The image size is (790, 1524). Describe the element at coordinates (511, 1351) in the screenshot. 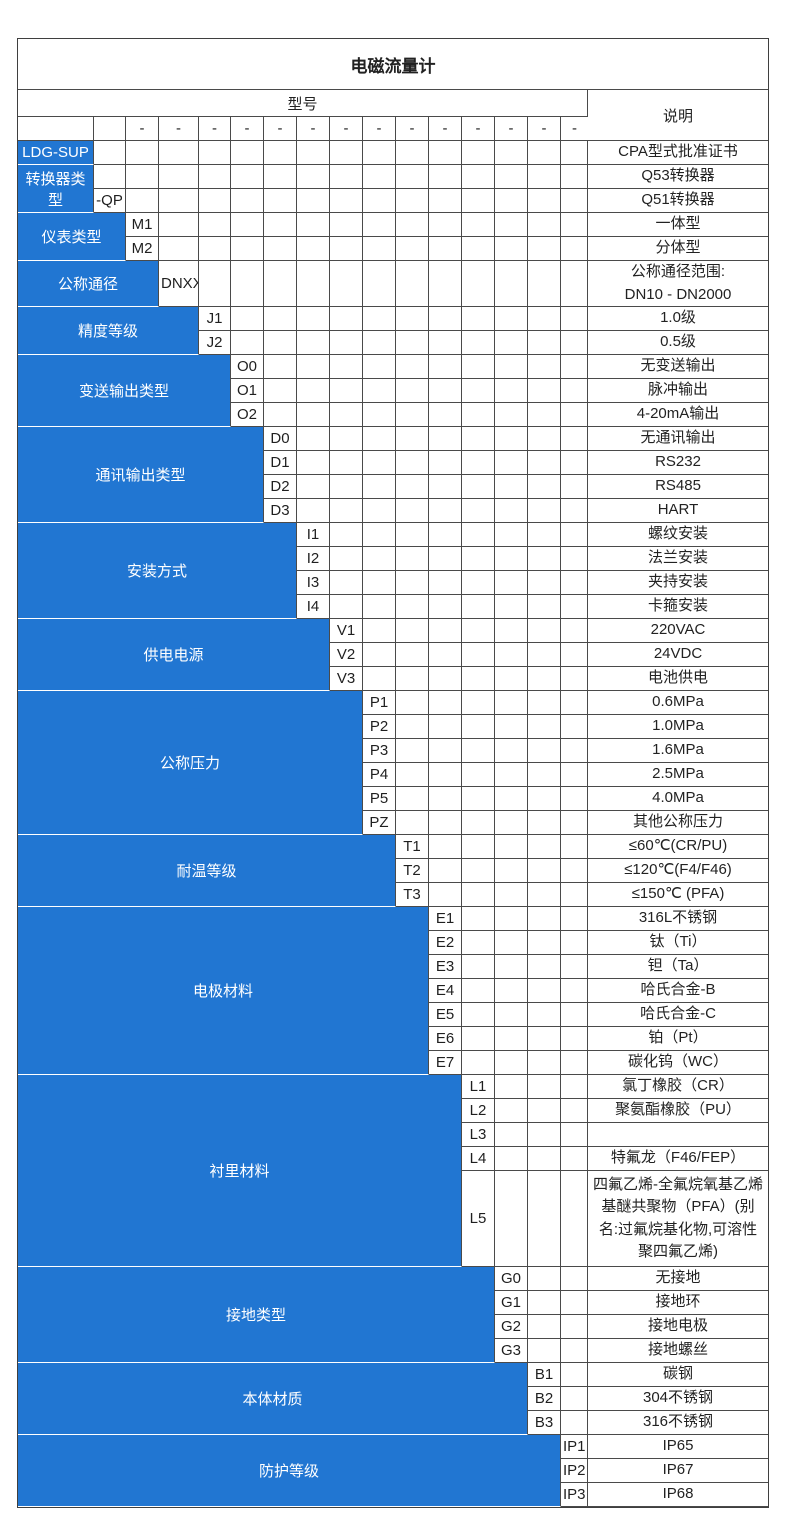

I see `code-cell: G3` at that location.